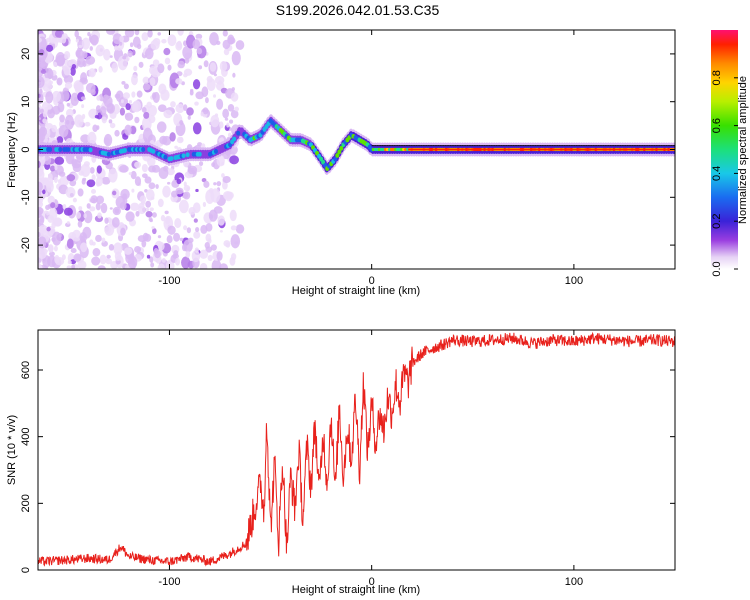 The height and width of the screenshot is (600, 750). What do you see at coordinates (26, 245) in the screenshot?
I see `spectrogram-y-tick-label: -20` at bounding box center [26, 245].